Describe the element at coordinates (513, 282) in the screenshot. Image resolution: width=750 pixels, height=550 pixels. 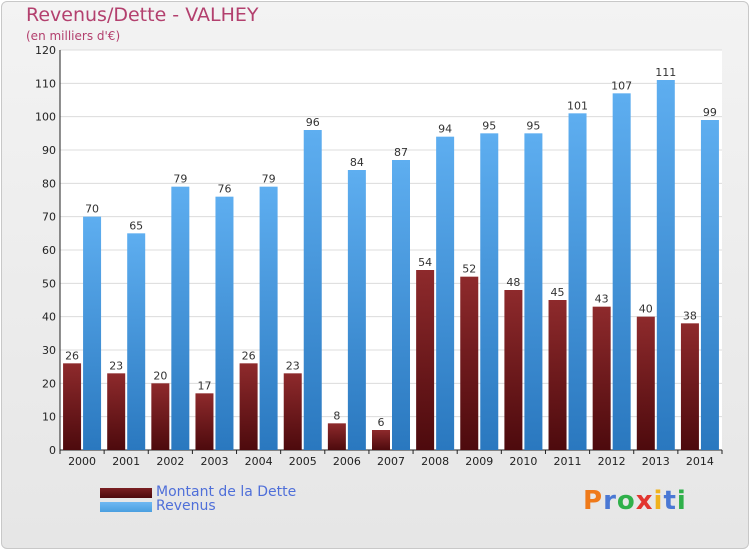
I see `data-label-dette: 48` at that location.